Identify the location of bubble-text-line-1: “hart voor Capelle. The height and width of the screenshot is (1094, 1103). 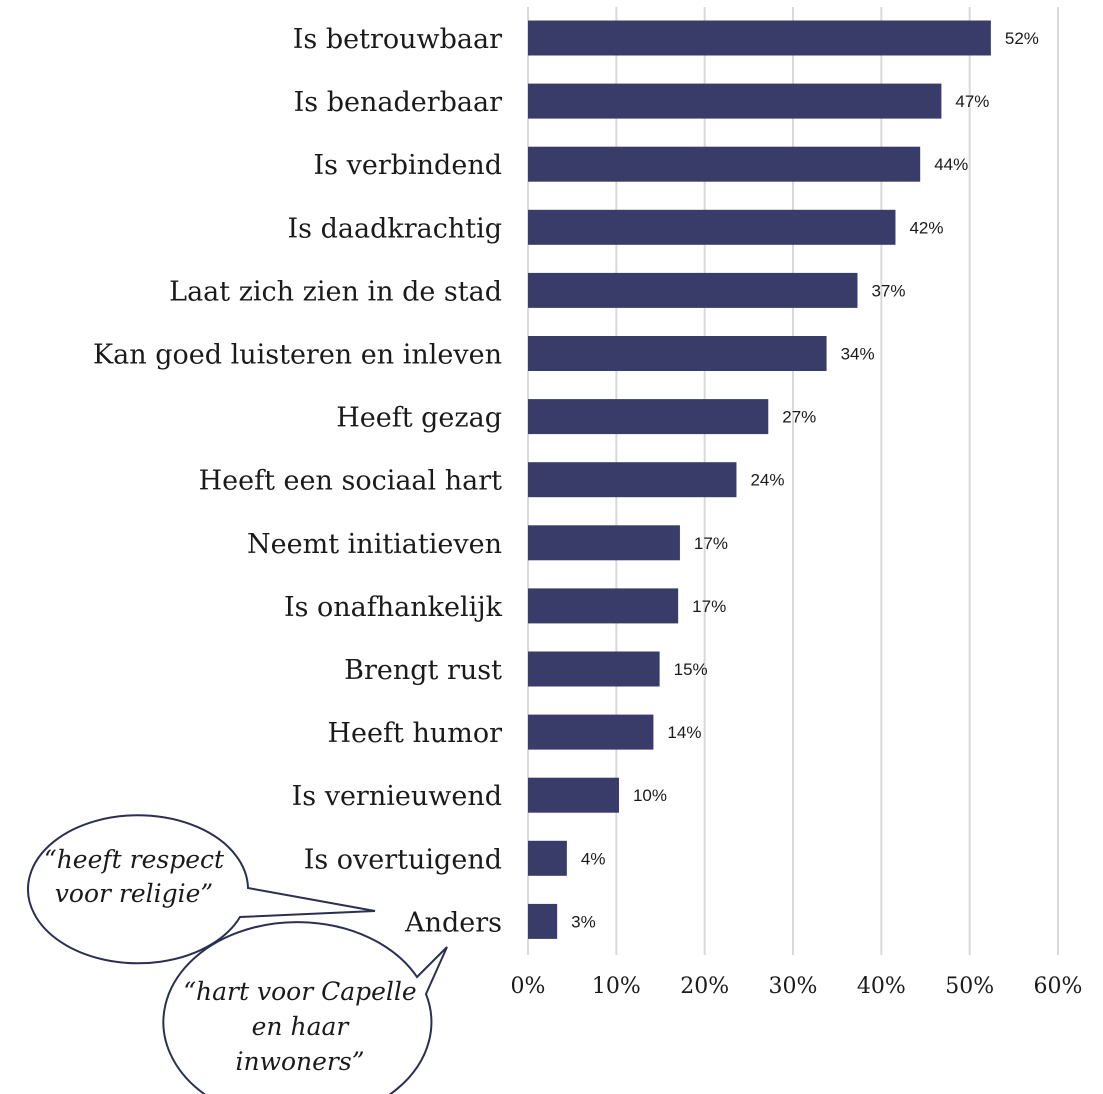
(299, 991).